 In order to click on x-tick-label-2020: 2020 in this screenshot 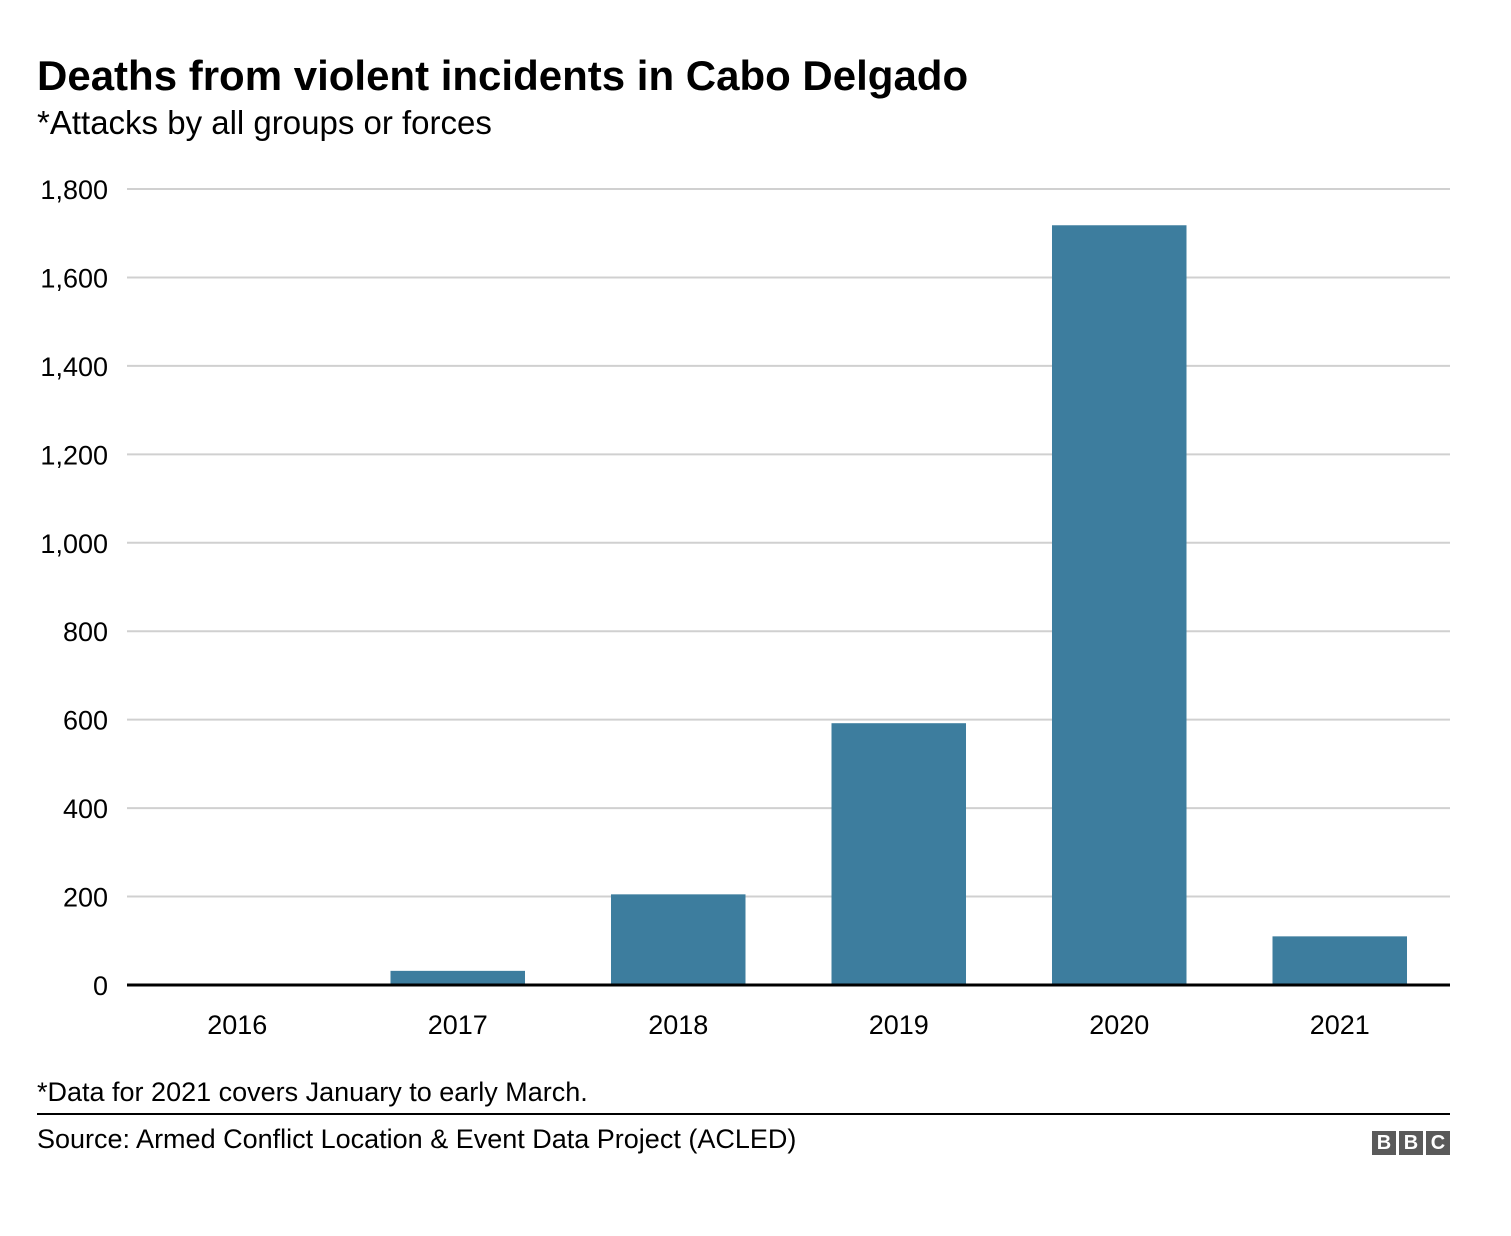, I will do `click(1119, 1025)`.